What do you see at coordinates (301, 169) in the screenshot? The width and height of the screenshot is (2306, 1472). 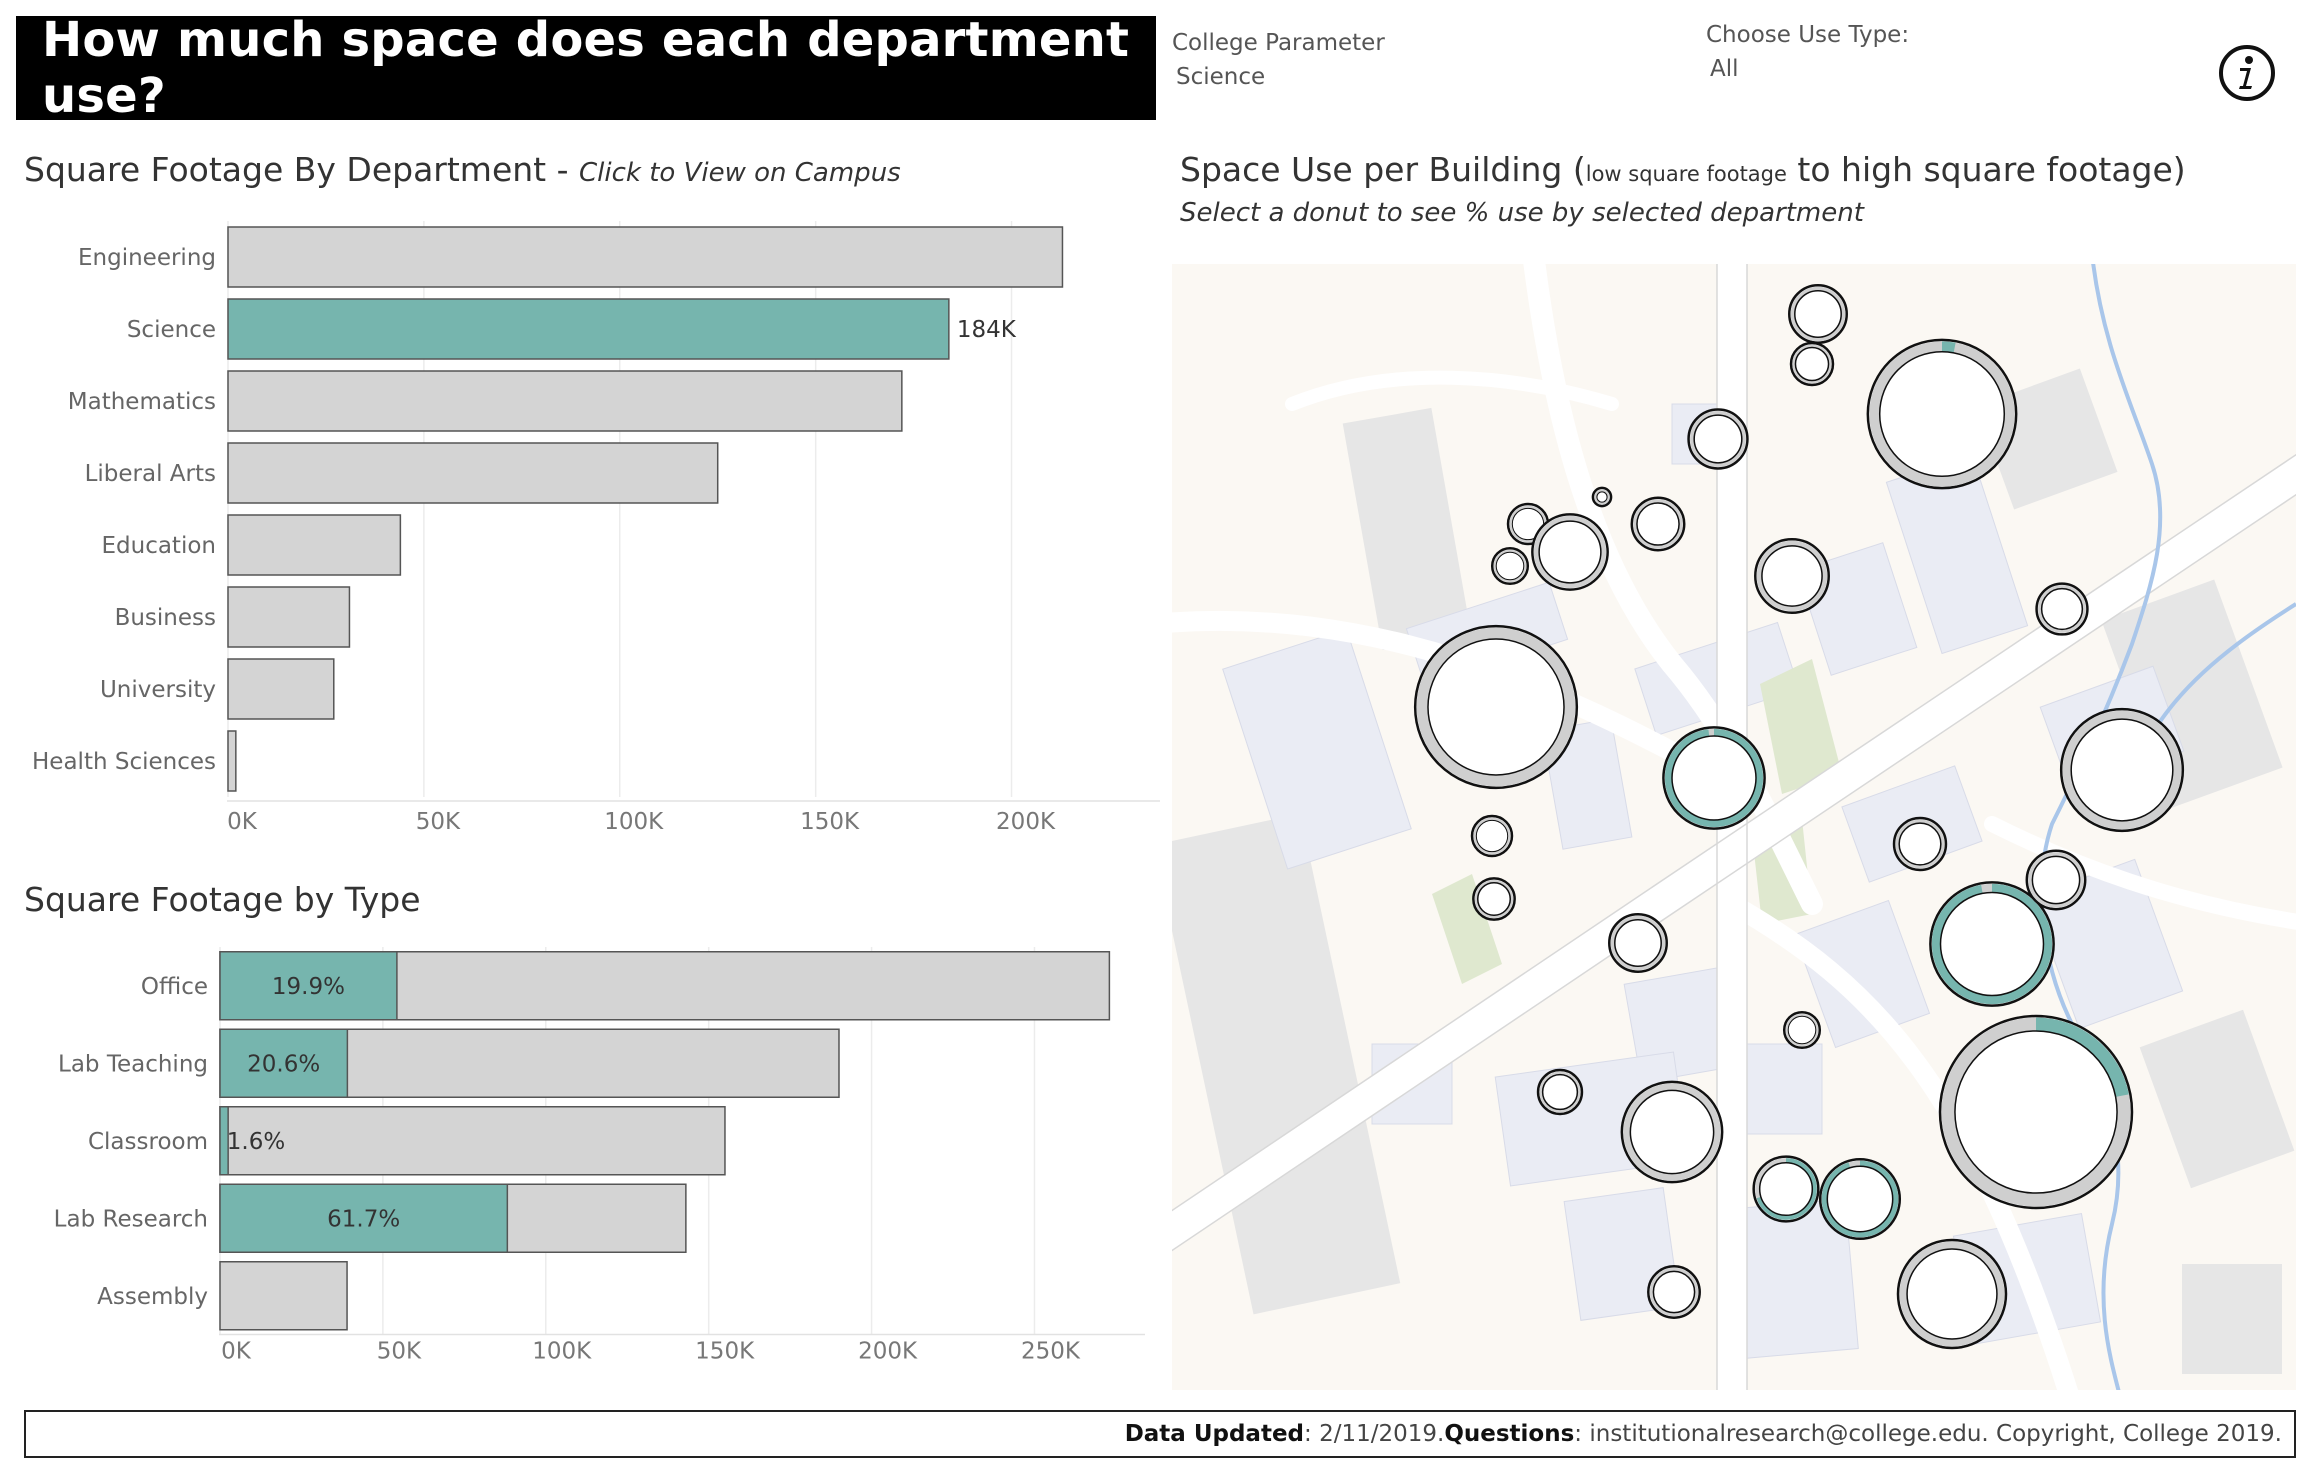 I see `dept-chart-title-text: Square Footage By Department -` at bounding box center [301, 169].